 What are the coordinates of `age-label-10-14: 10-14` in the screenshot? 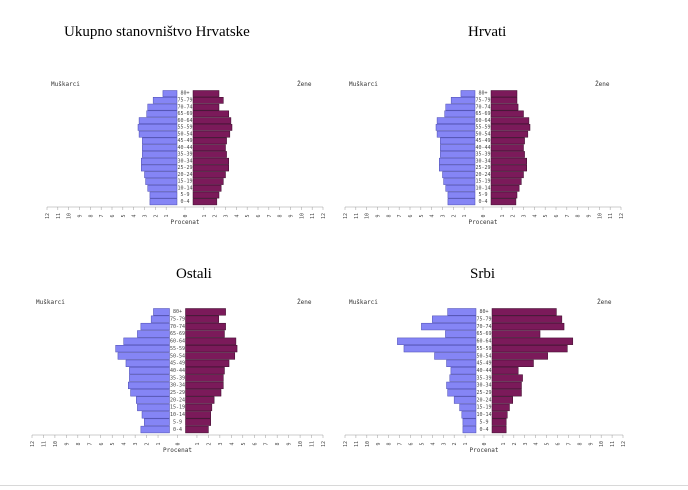 It's located at (482, 188).